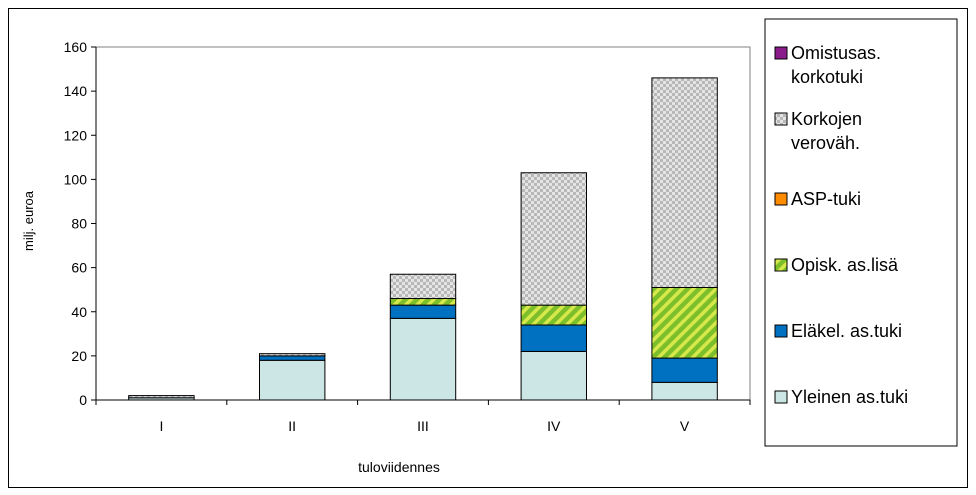 The image size is (976, 495). What do you see at coordinates (849, 397) in the screenshot?
I see `legend-label: Yleinen as.tuki` at bounding box center [849, 397].